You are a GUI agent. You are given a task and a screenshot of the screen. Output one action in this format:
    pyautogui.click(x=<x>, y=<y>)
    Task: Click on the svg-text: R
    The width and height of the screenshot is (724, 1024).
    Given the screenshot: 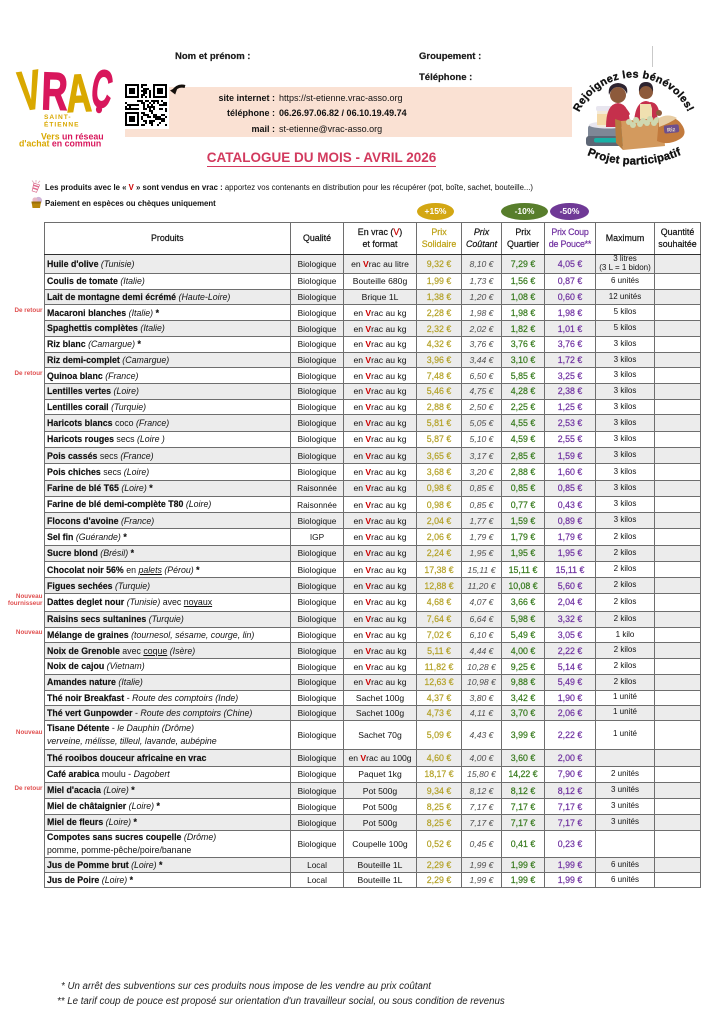 What is the action you would take?
    pyautogui.click(x=55, y=91)
    